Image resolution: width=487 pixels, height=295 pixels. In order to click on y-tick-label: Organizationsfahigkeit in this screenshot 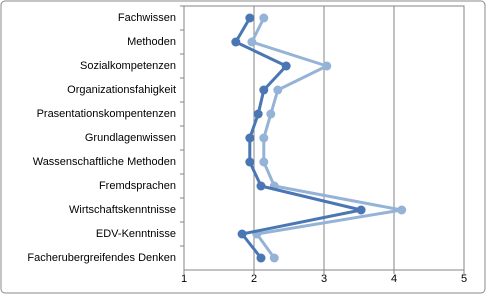, I will do `click(121, 90)`.